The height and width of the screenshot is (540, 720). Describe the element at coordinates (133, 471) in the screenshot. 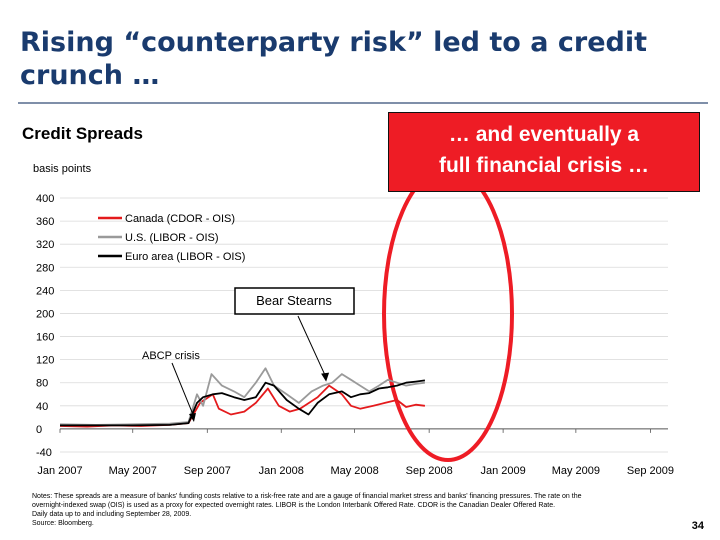

I see `x-tick-label: May 2007` at that location.